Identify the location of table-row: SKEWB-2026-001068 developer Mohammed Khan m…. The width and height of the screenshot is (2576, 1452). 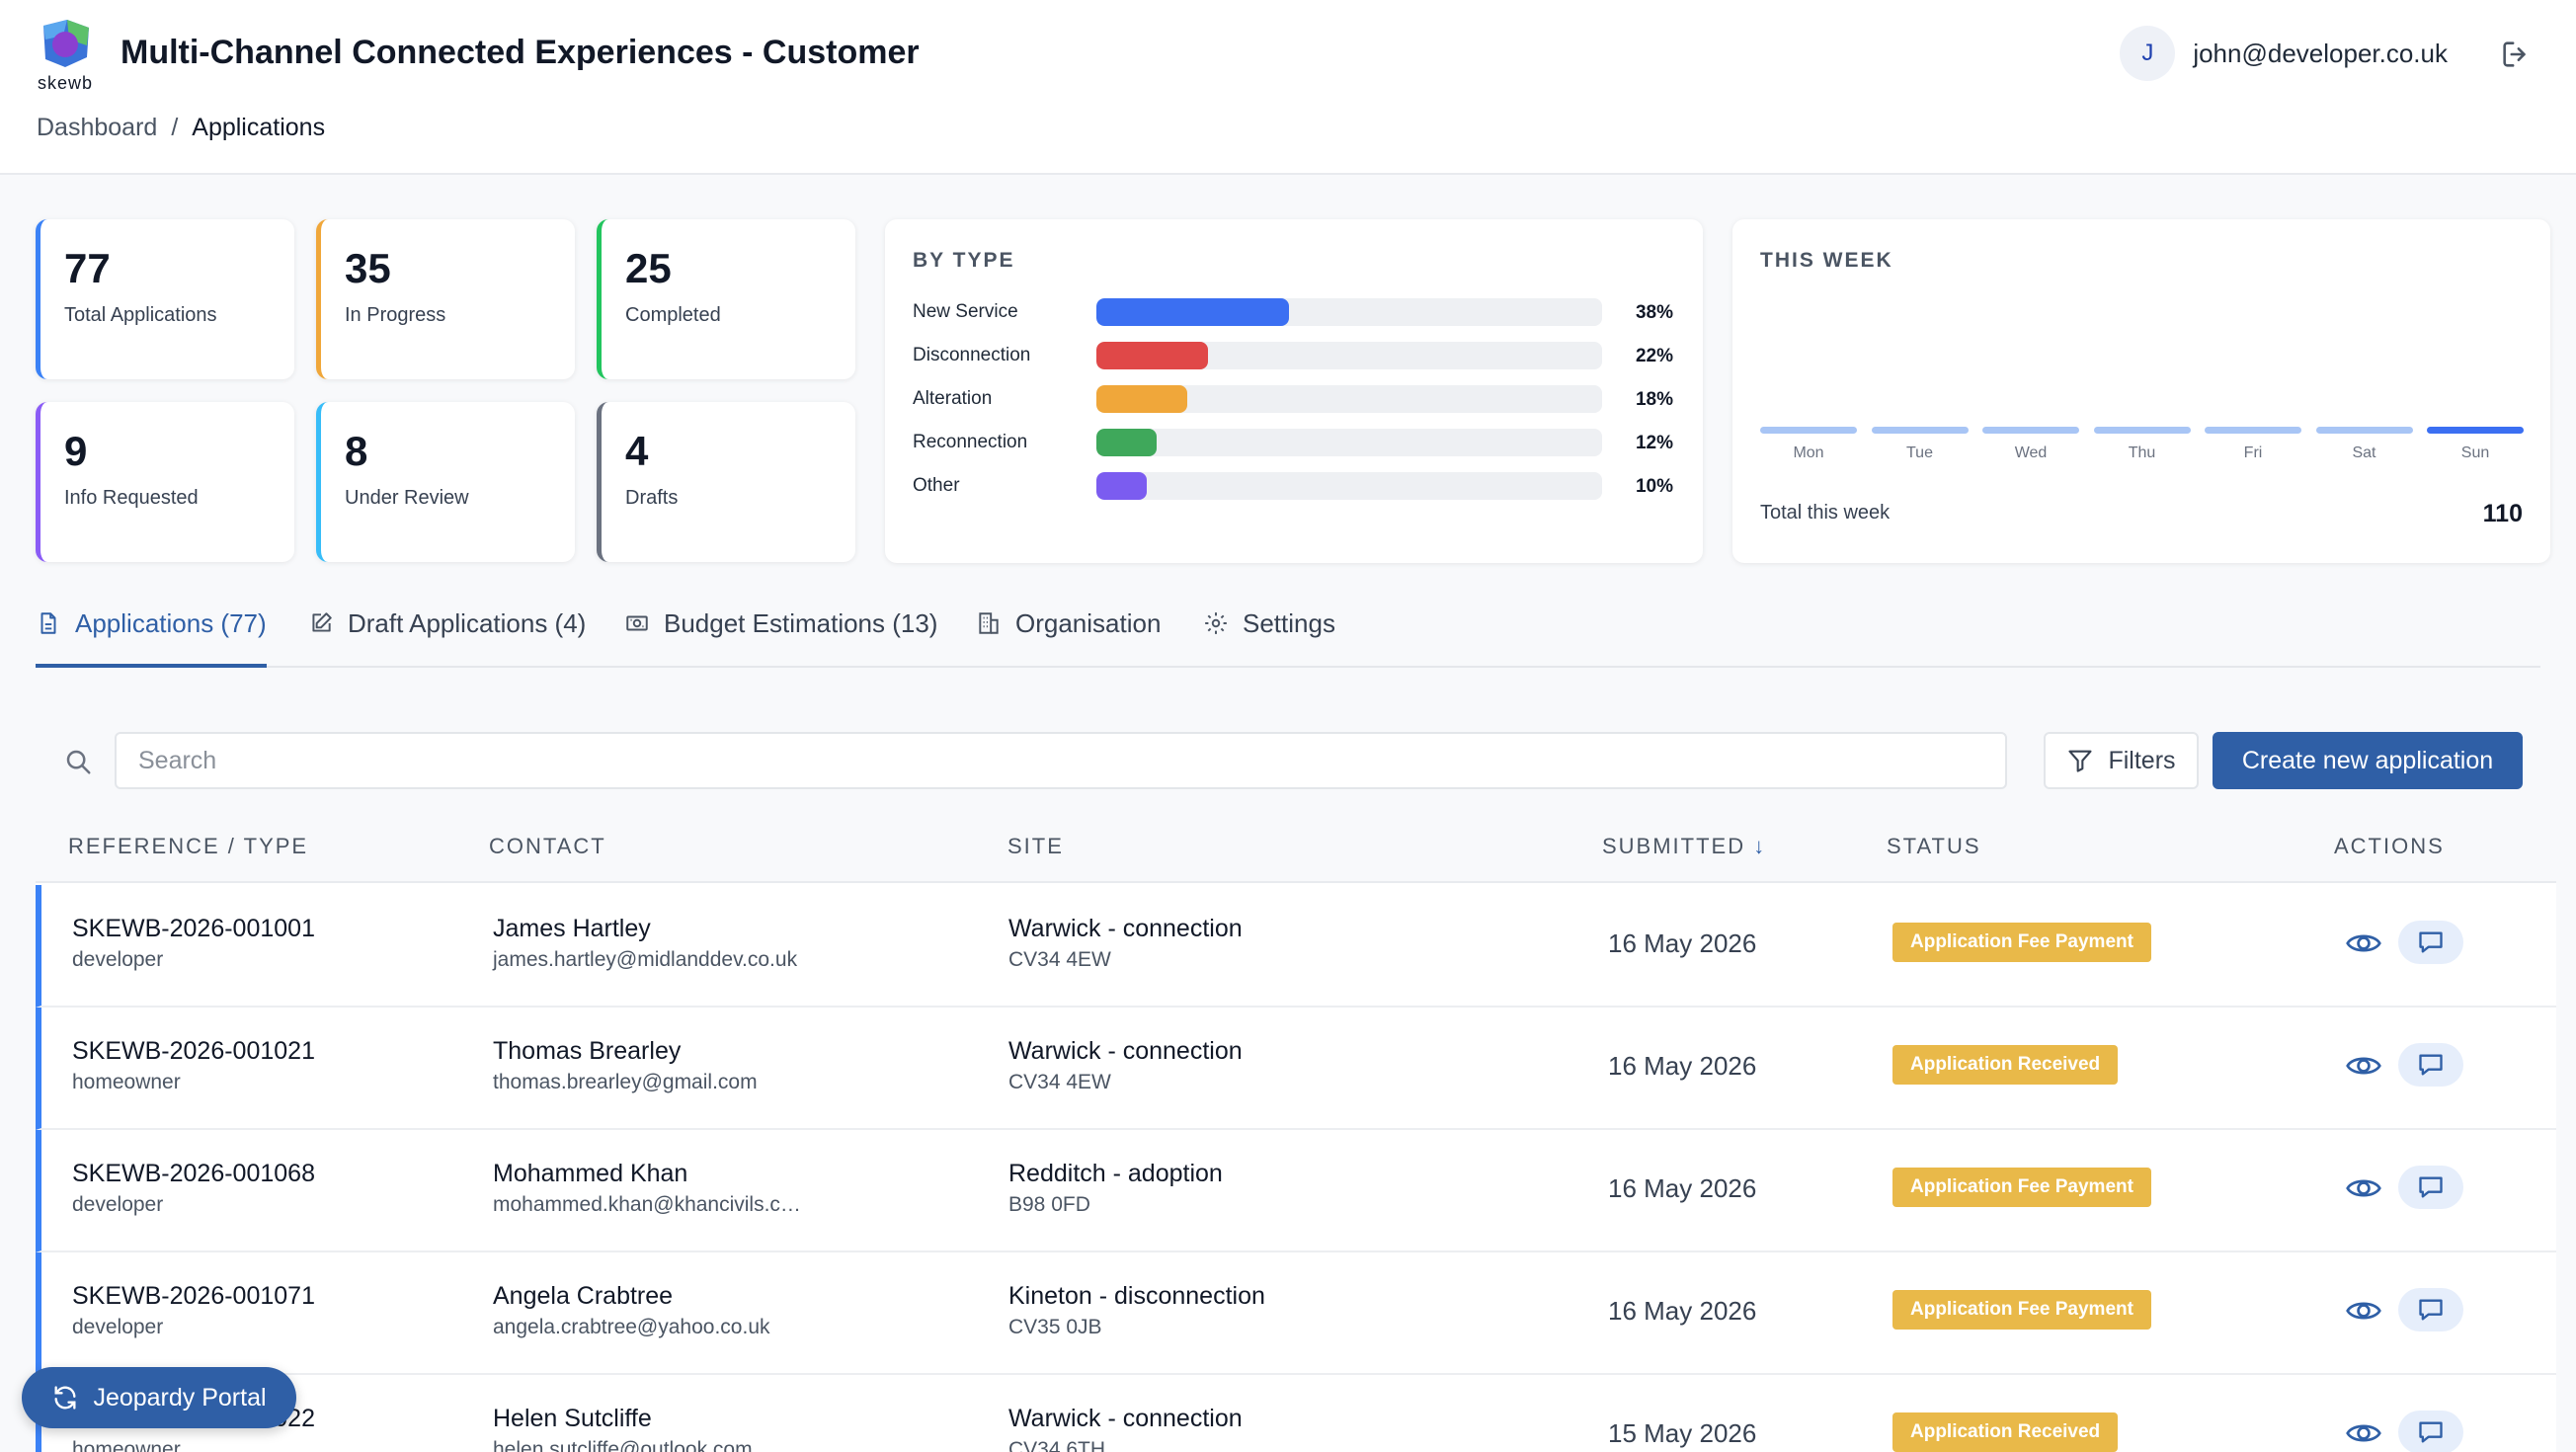
(1296, 1191).